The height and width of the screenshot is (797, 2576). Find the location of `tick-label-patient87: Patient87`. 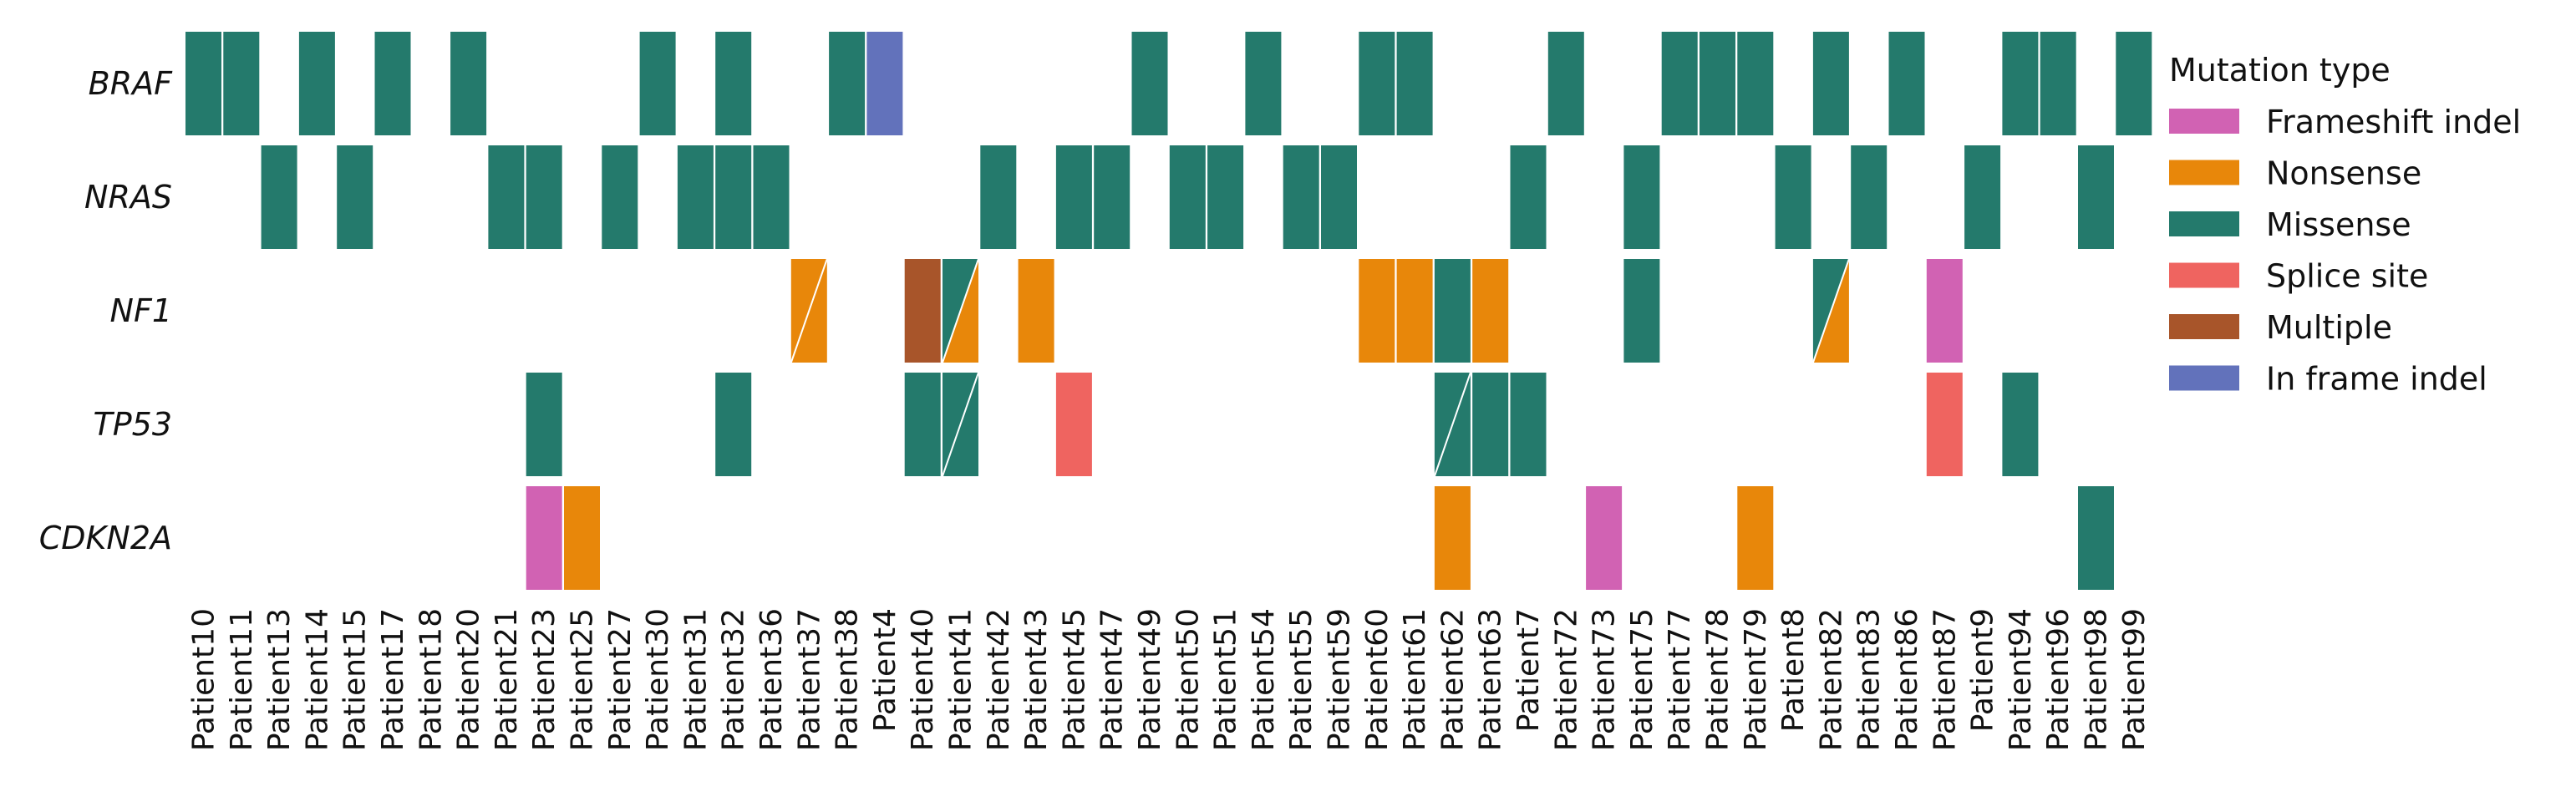

tick-label-patient87: Patient87 is located at coordinates (1945, 679).